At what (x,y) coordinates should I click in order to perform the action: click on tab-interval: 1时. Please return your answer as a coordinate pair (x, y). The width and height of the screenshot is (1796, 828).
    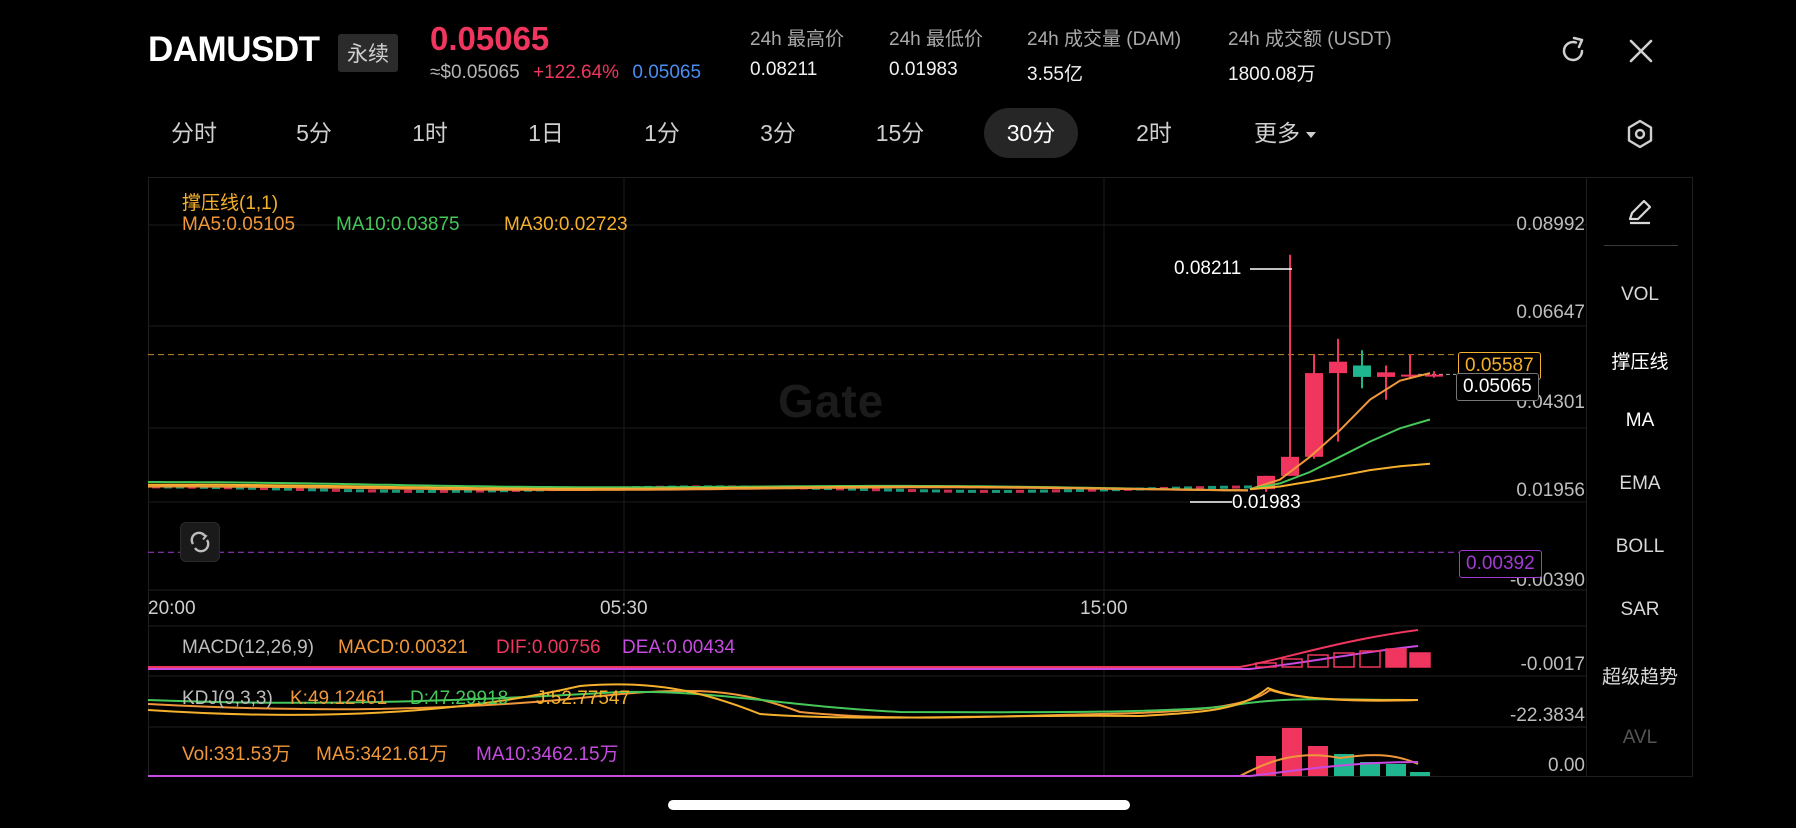
    Looking at the image, I should click on (430, 133).